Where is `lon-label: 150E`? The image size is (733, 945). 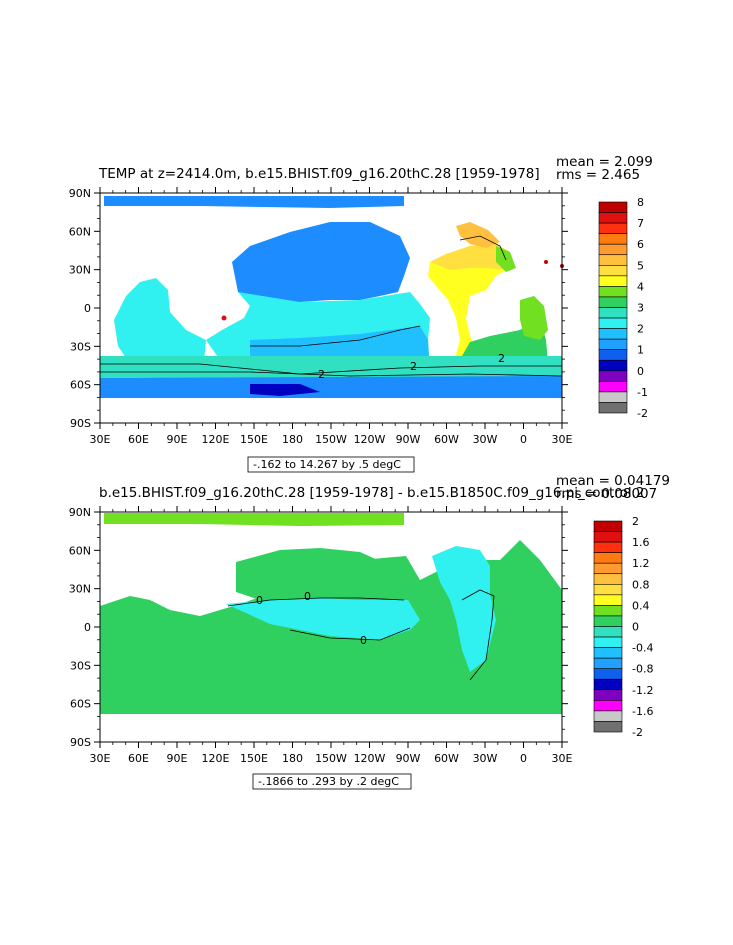 lon-label: 150E is located at coordinates (254, 758).